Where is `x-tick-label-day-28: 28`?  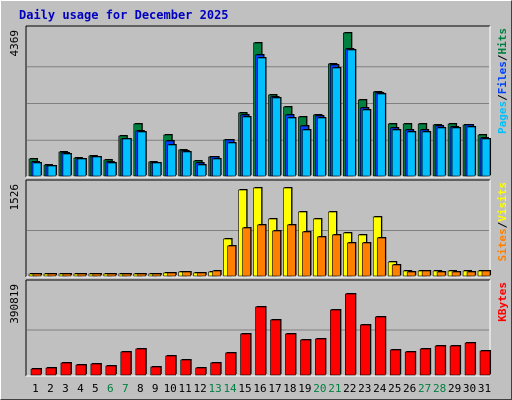 x-tick-label-day-28: 28 is located at coordinates (439, 388).